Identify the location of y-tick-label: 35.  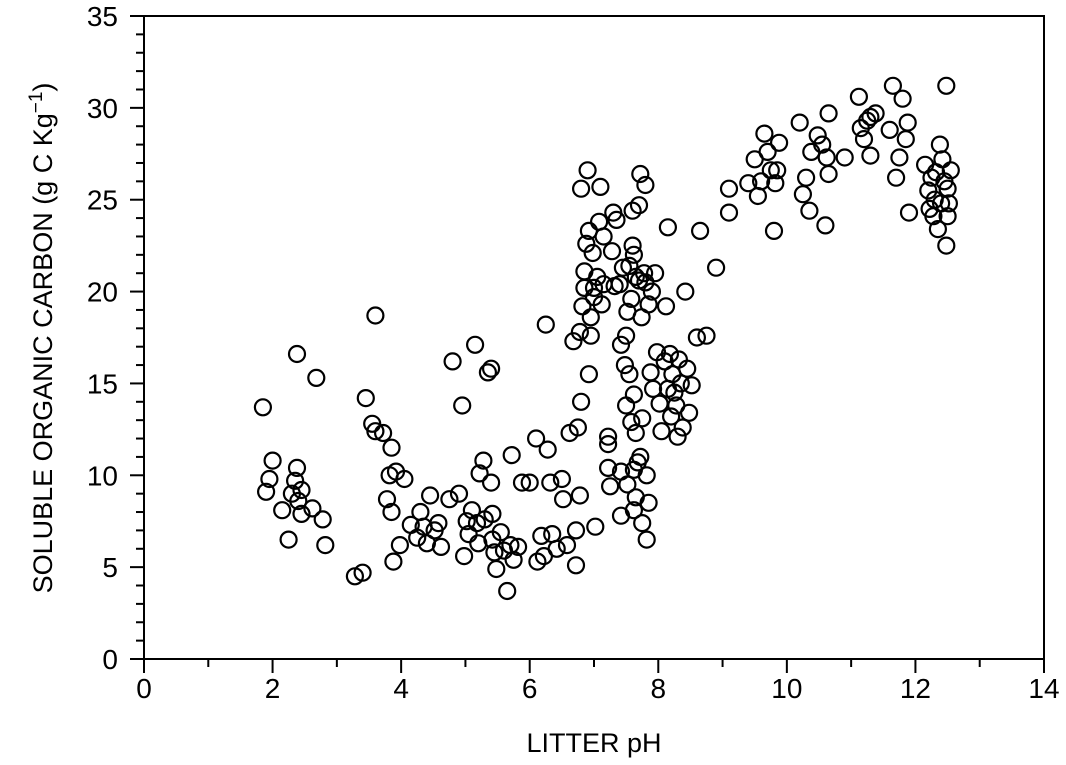
(102, 16).